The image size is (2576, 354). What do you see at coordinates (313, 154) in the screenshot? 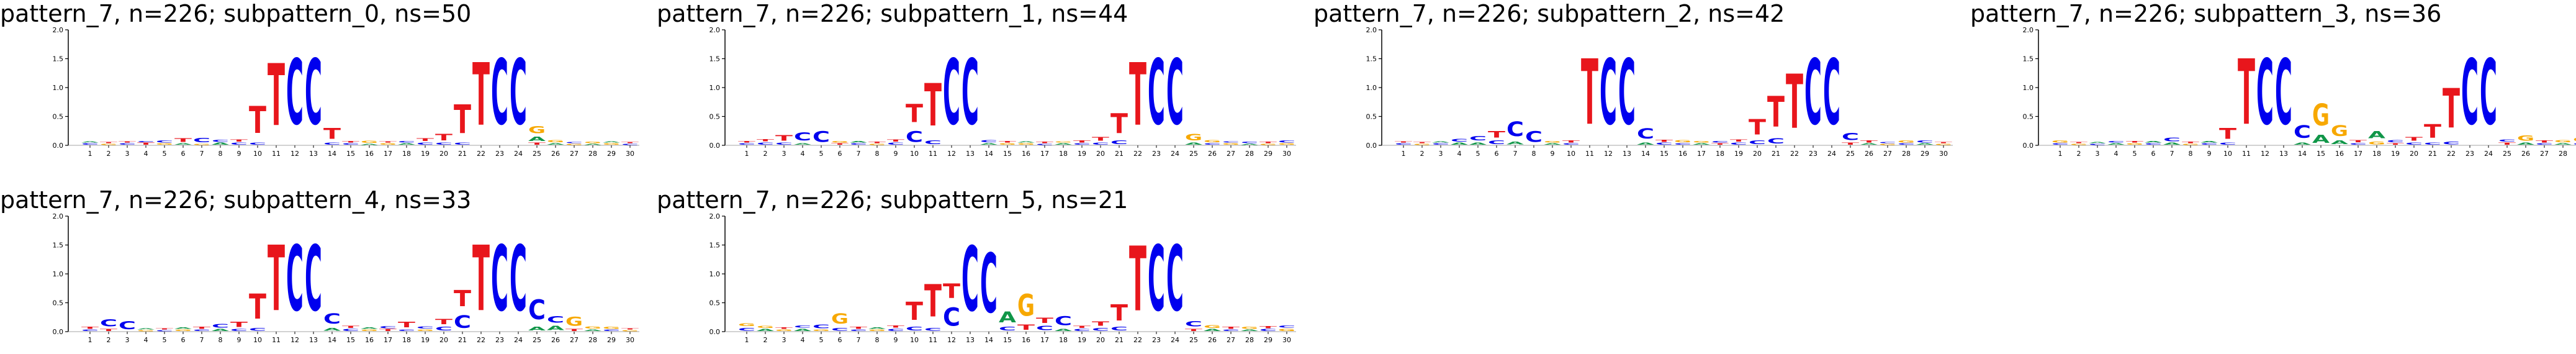
I see `x-tick-label: 13` at bounding box center [313, 154].